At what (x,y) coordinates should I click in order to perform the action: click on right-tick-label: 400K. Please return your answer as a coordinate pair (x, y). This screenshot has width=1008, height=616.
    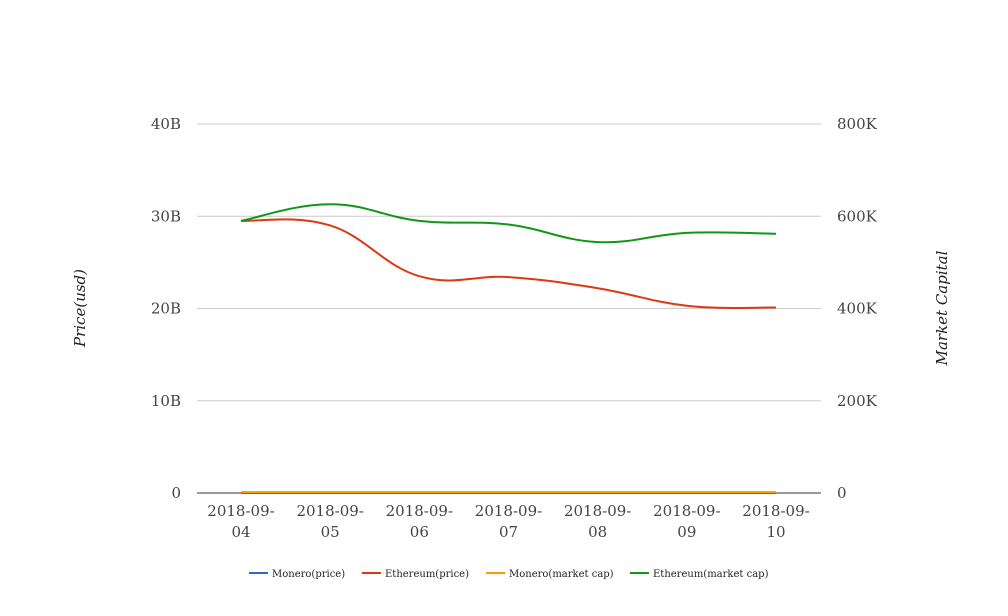
    Looking at the image, I should click on (857, 309).